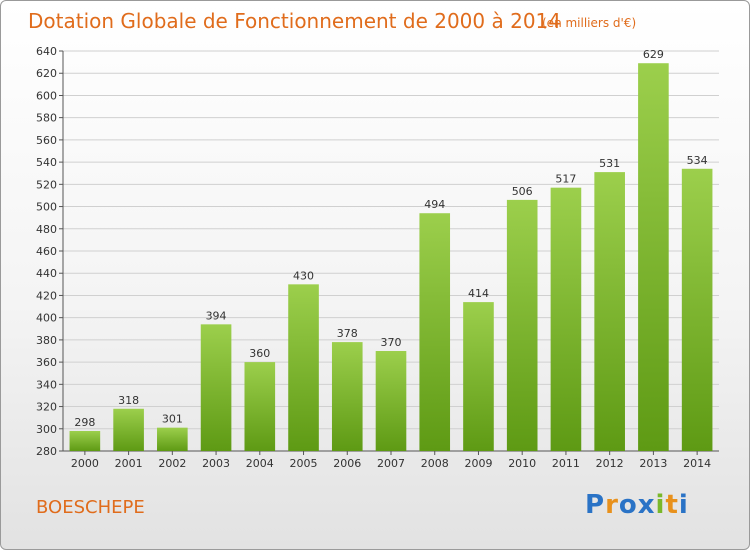 This screenshot has width=750, height=550. I want to click on bar-2008, so click(435, 332).